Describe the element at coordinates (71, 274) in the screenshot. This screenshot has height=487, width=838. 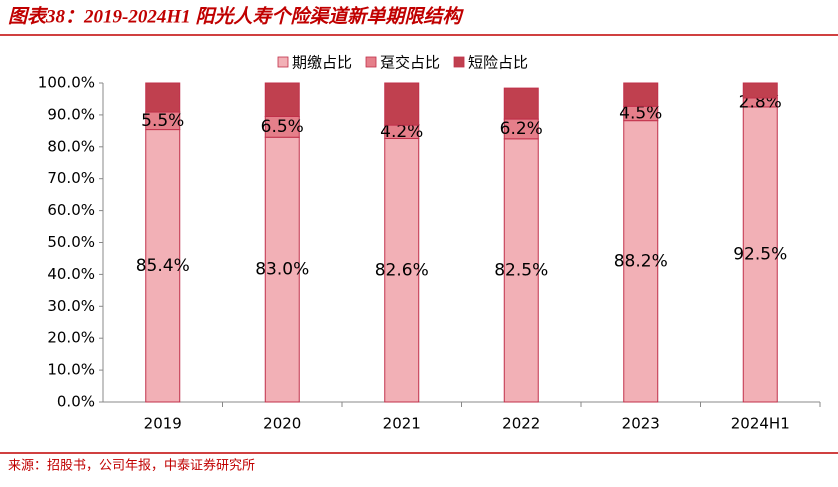
I see `y-tick-label: 40.0%` at that location.